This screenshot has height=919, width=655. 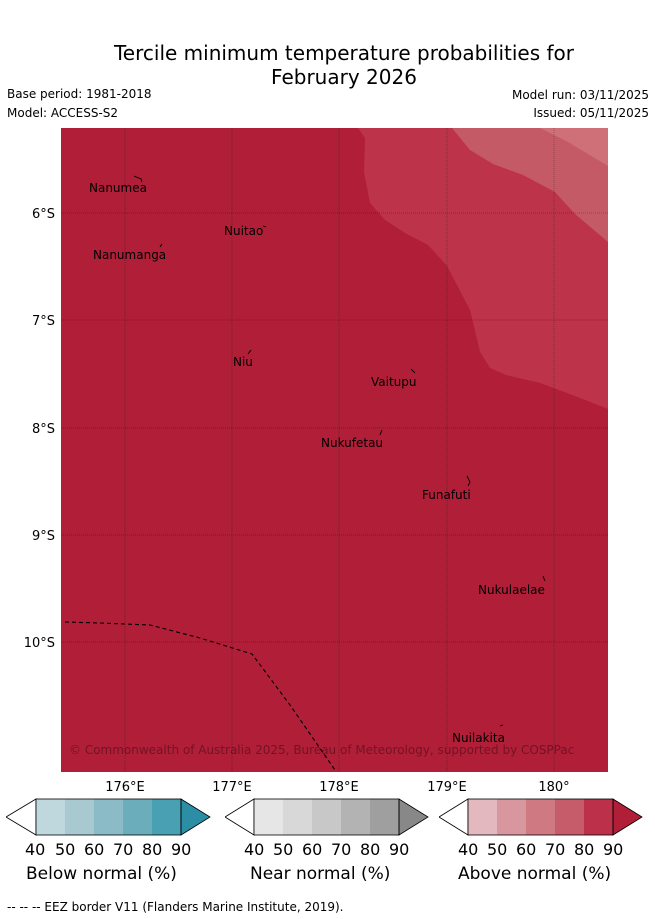 What do you see at coordinates (381, 432) in the screenshot?
I see `island-nukufetau` at bounding box center [381, 432].